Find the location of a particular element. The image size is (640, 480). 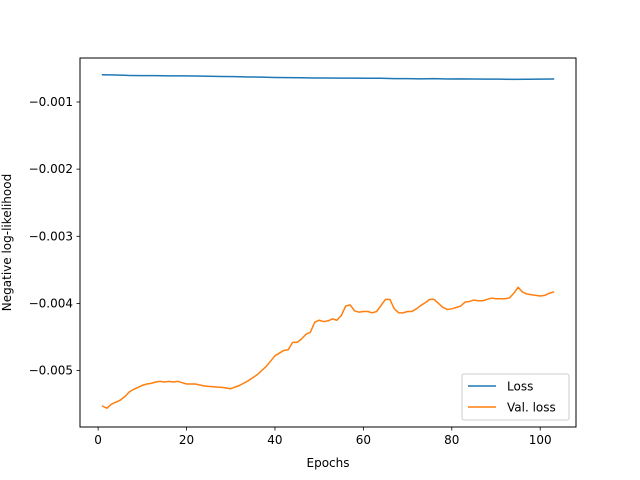

x-tick-label: 60 is located at coordinates (363, 440).